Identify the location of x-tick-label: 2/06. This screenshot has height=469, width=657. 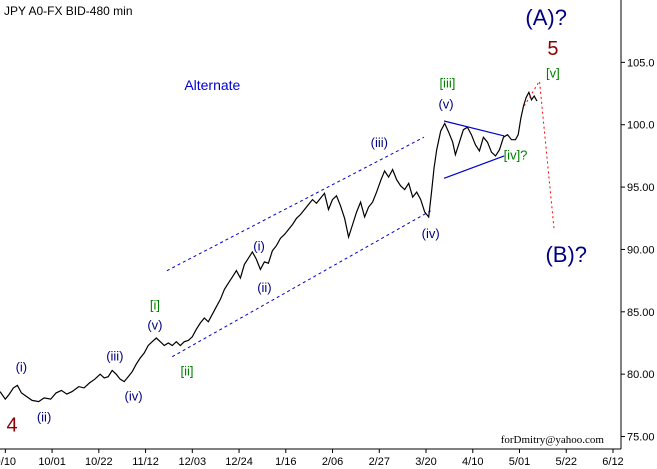
(332, 462).